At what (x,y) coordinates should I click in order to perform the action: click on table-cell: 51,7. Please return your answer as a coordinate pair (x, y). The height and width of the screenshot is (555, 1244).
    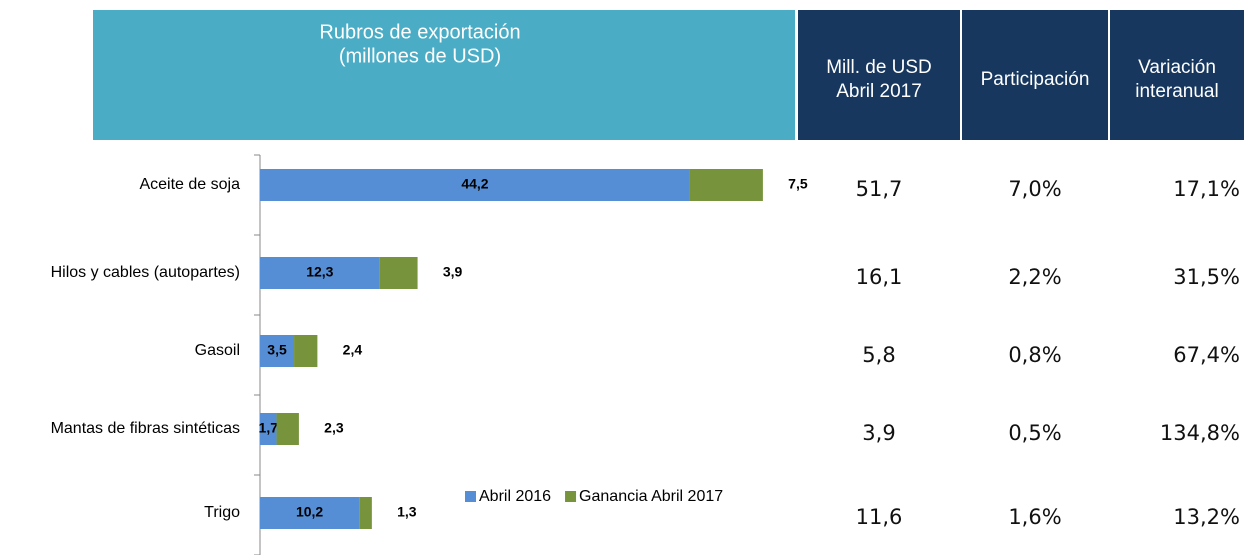
    Looking at the image, I should click on (879, 189).